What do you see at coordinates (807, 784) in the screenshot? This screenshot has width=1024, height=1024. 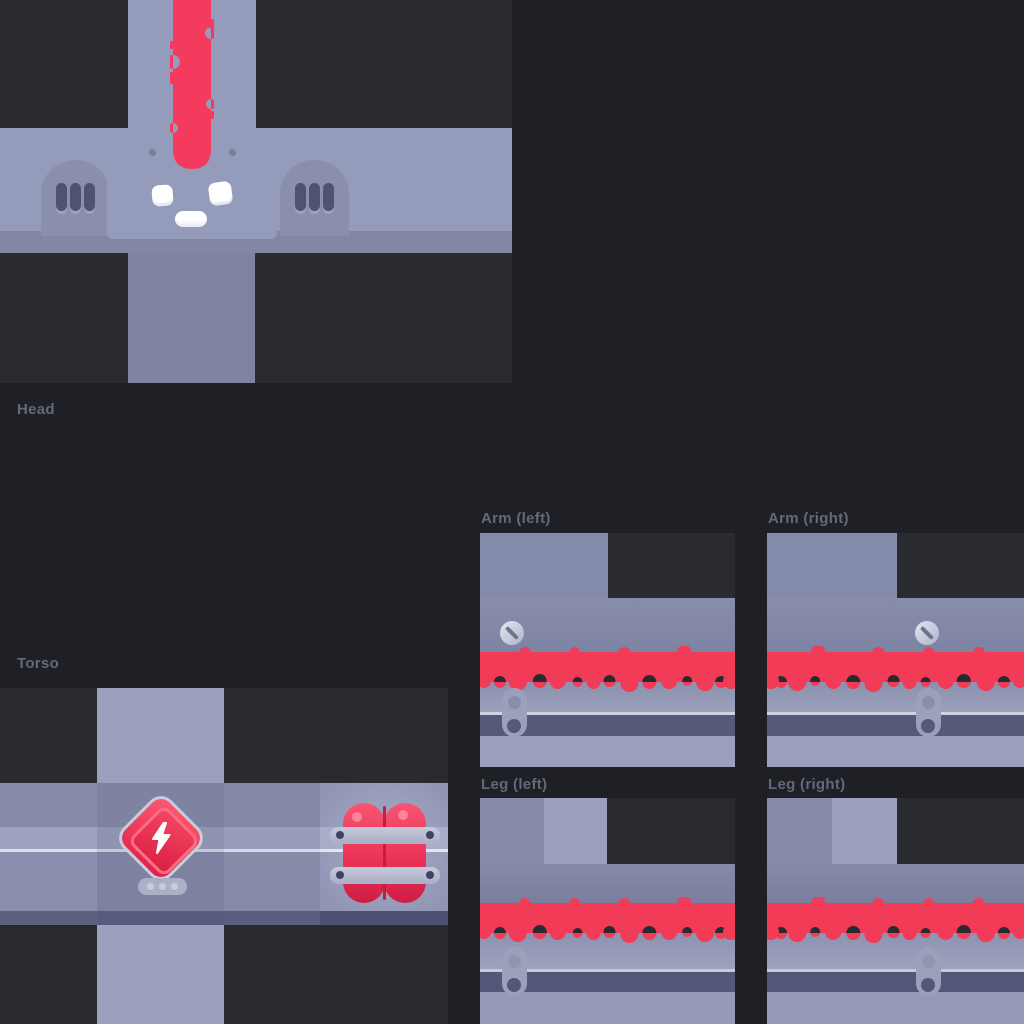 I see `leg-right-label: Leg (right)` at bounding box center [807, 784].